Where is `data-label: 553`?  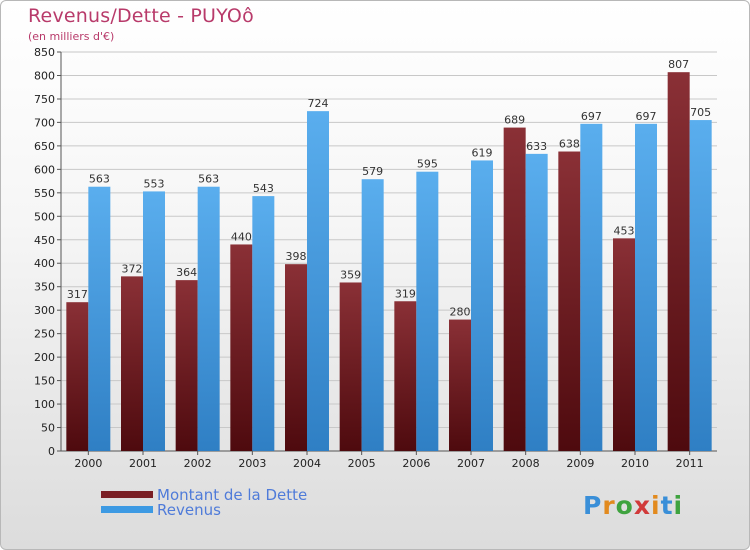
data-label: 553 is located at coordinates (154, 183).